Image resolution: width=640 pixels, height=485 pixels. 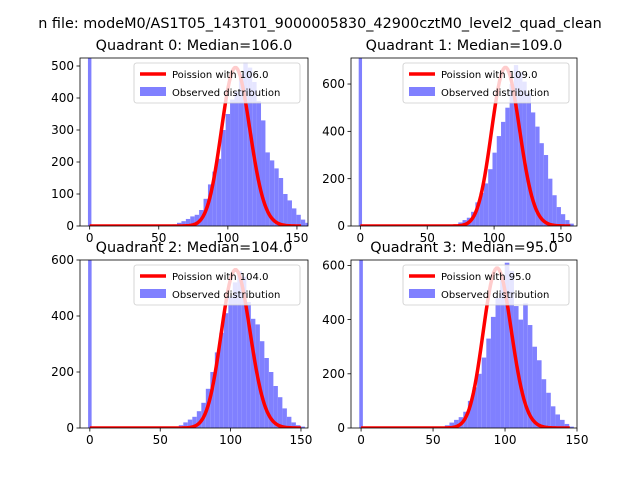 I want to click on y-tick-label: 500, so click(x=62, y=66).